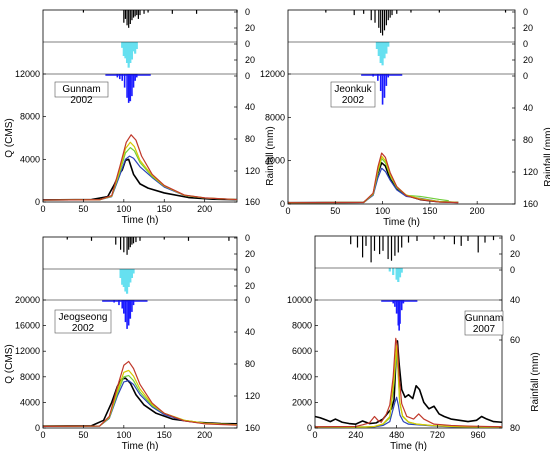  What do you see at coordinates (484, 323) in the screenshot?
I see `site-label-box` at bounding box center [484, 323].